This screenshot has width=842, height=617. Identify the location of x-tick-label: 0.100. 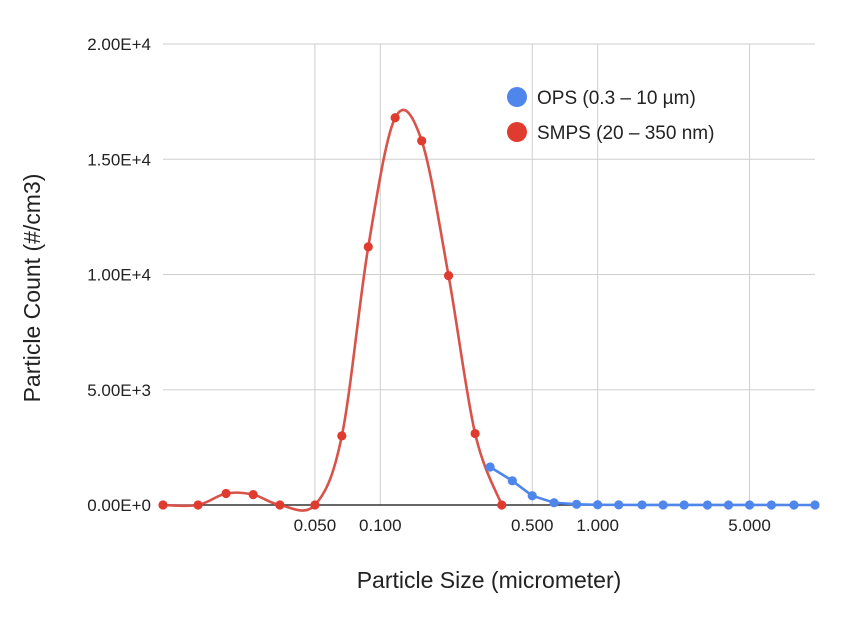
(380, 525).